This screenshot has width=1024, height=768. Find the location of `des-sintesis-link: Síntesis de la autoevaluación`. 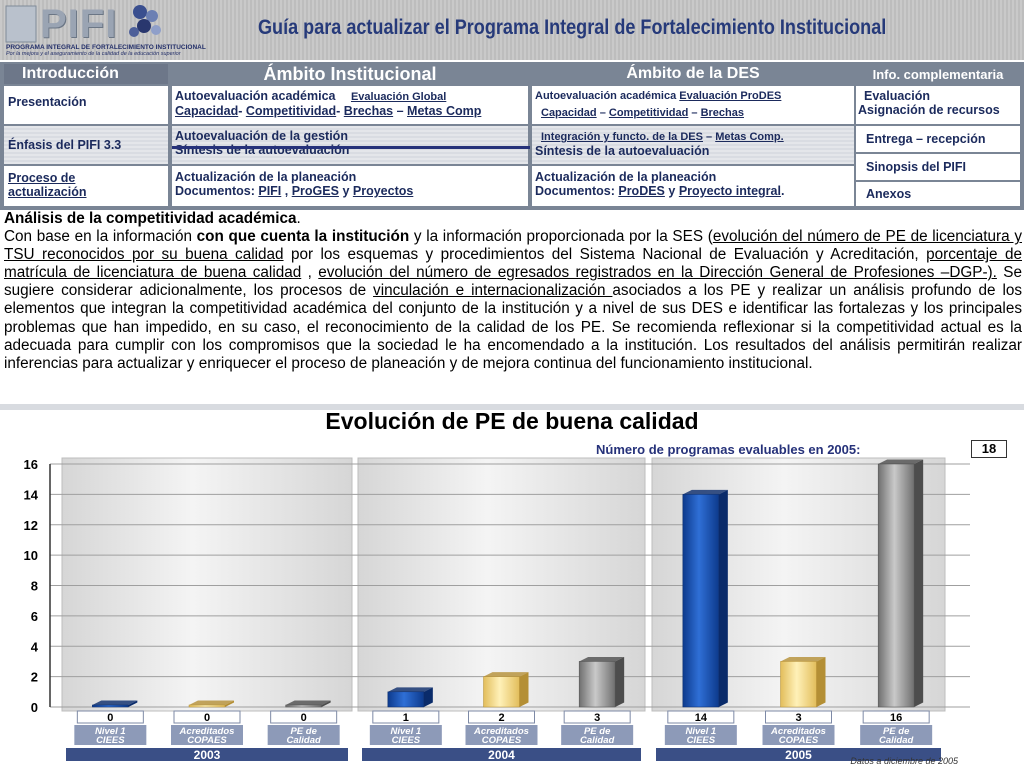

des-sintesis-link: Síntesis de la autoevaluación is located at coordinates (622, 151).